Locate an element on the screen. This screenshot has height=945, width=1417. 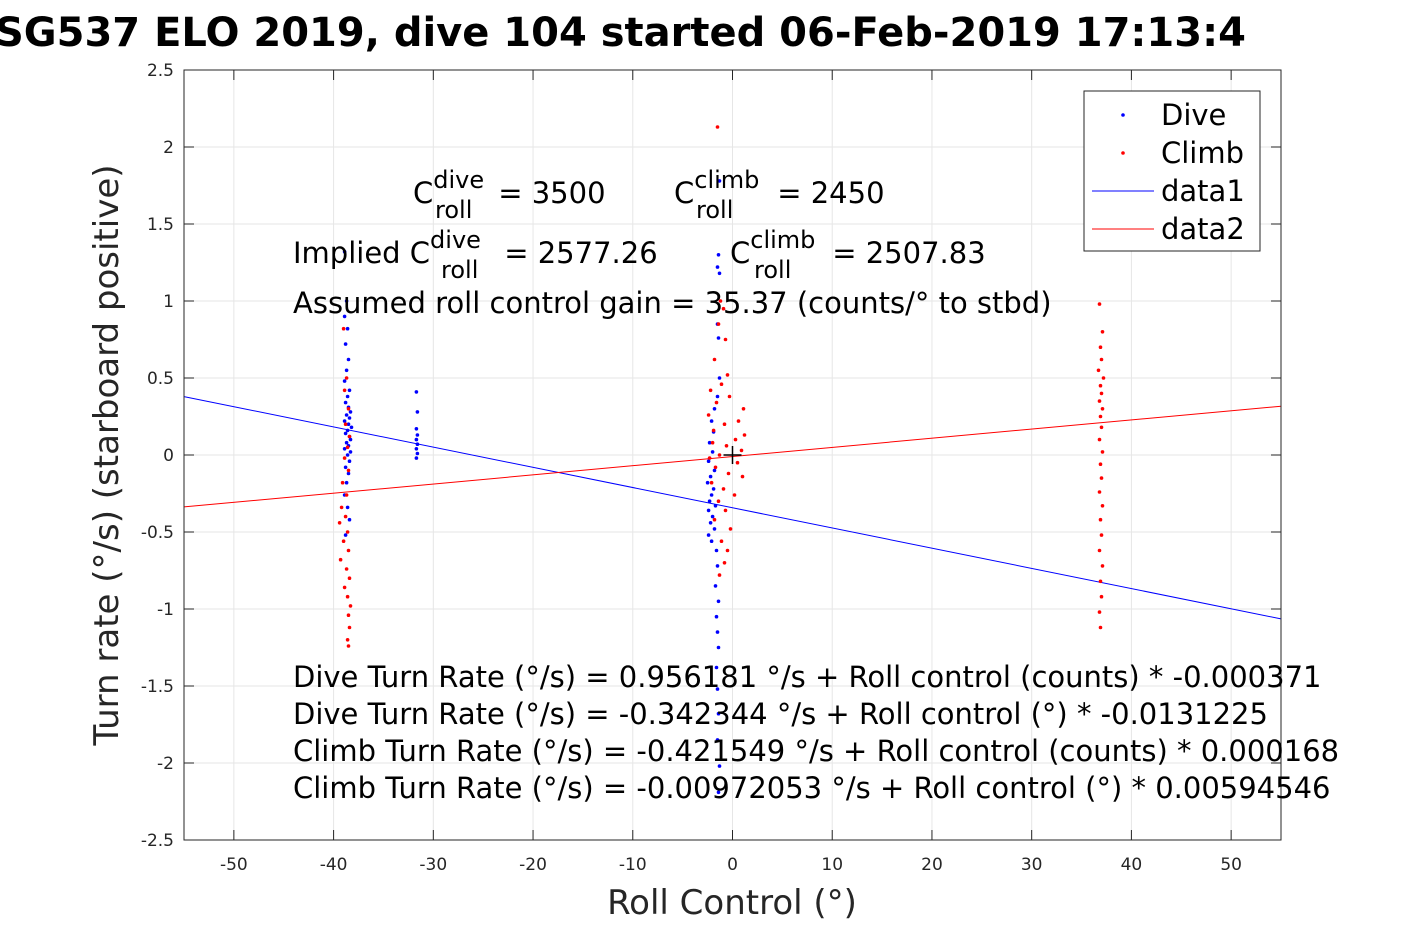
legend: Dive Climb data1 data2 is located at coordinates (1172, 171).